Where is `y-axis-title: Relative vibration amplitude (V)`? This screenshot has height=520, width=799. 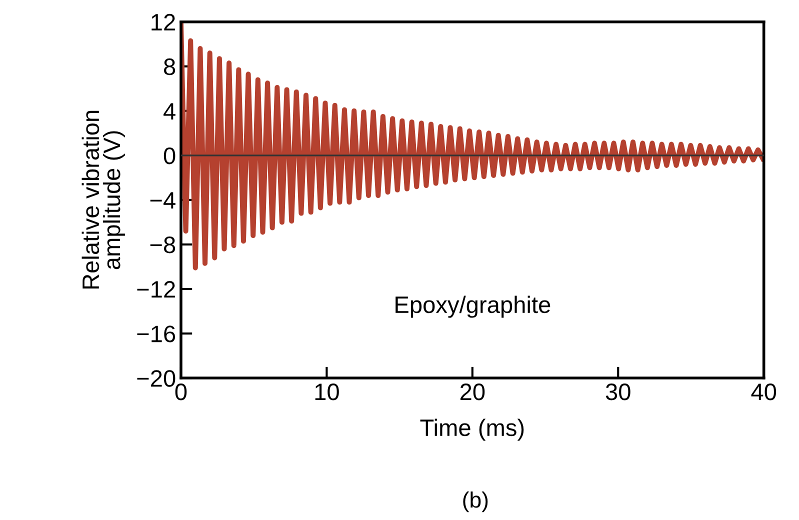
y-axis-title: Relative vibration amplitude (V) is located at coordinates (103, 199).